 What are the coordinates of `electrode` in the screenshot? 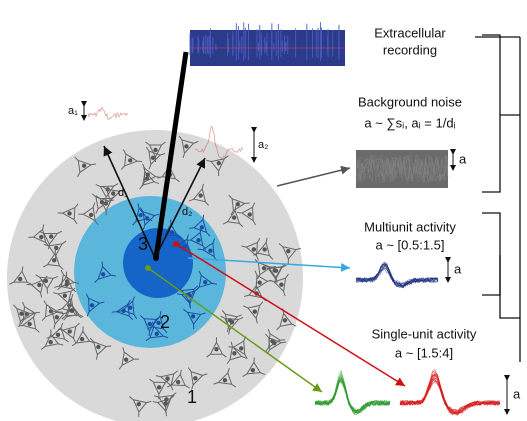 It's located at (171, 155).